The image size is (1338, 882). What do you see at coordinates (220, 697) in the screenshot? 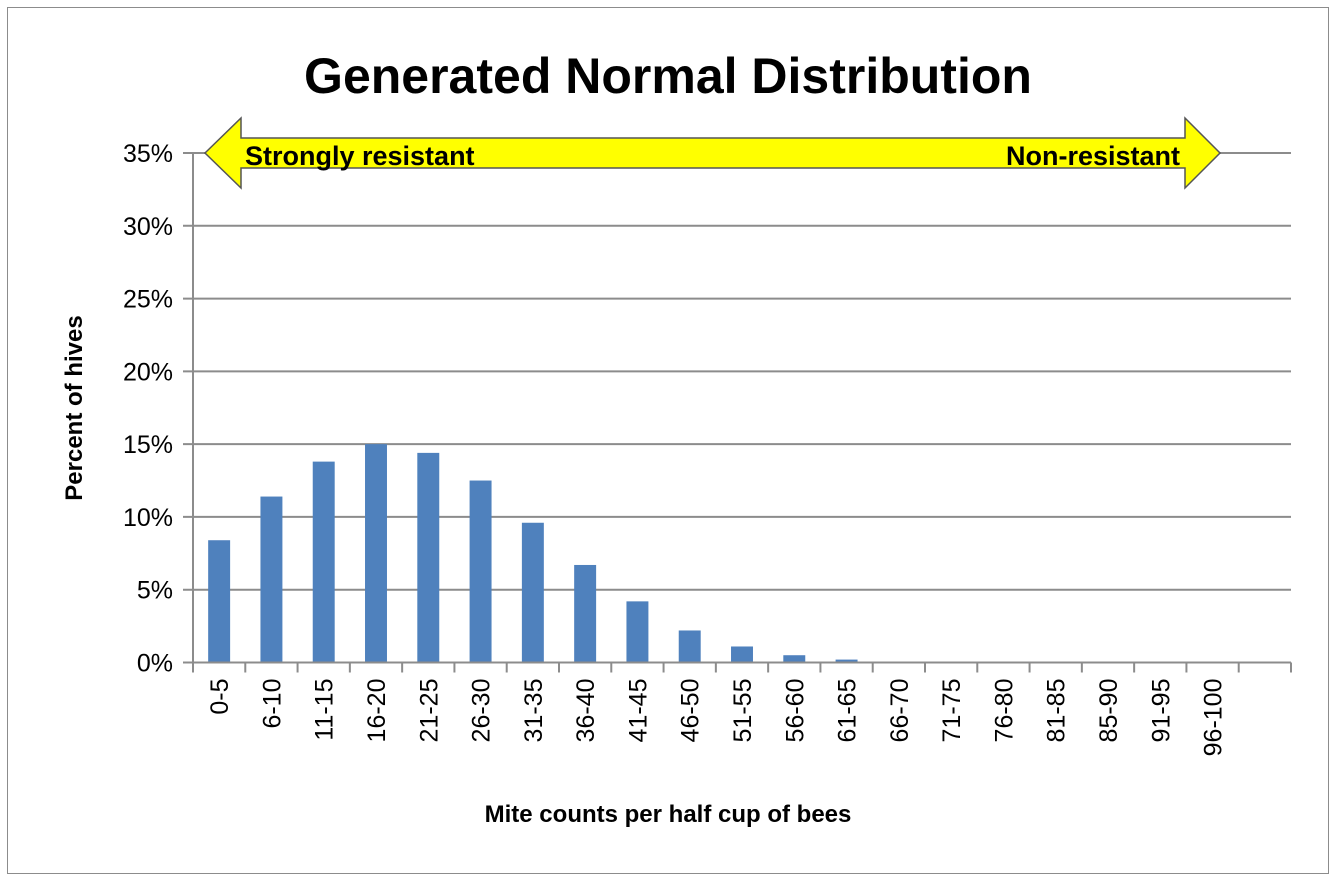
I see `x-tick-label: 0-5` at bounding box center [220, 697].